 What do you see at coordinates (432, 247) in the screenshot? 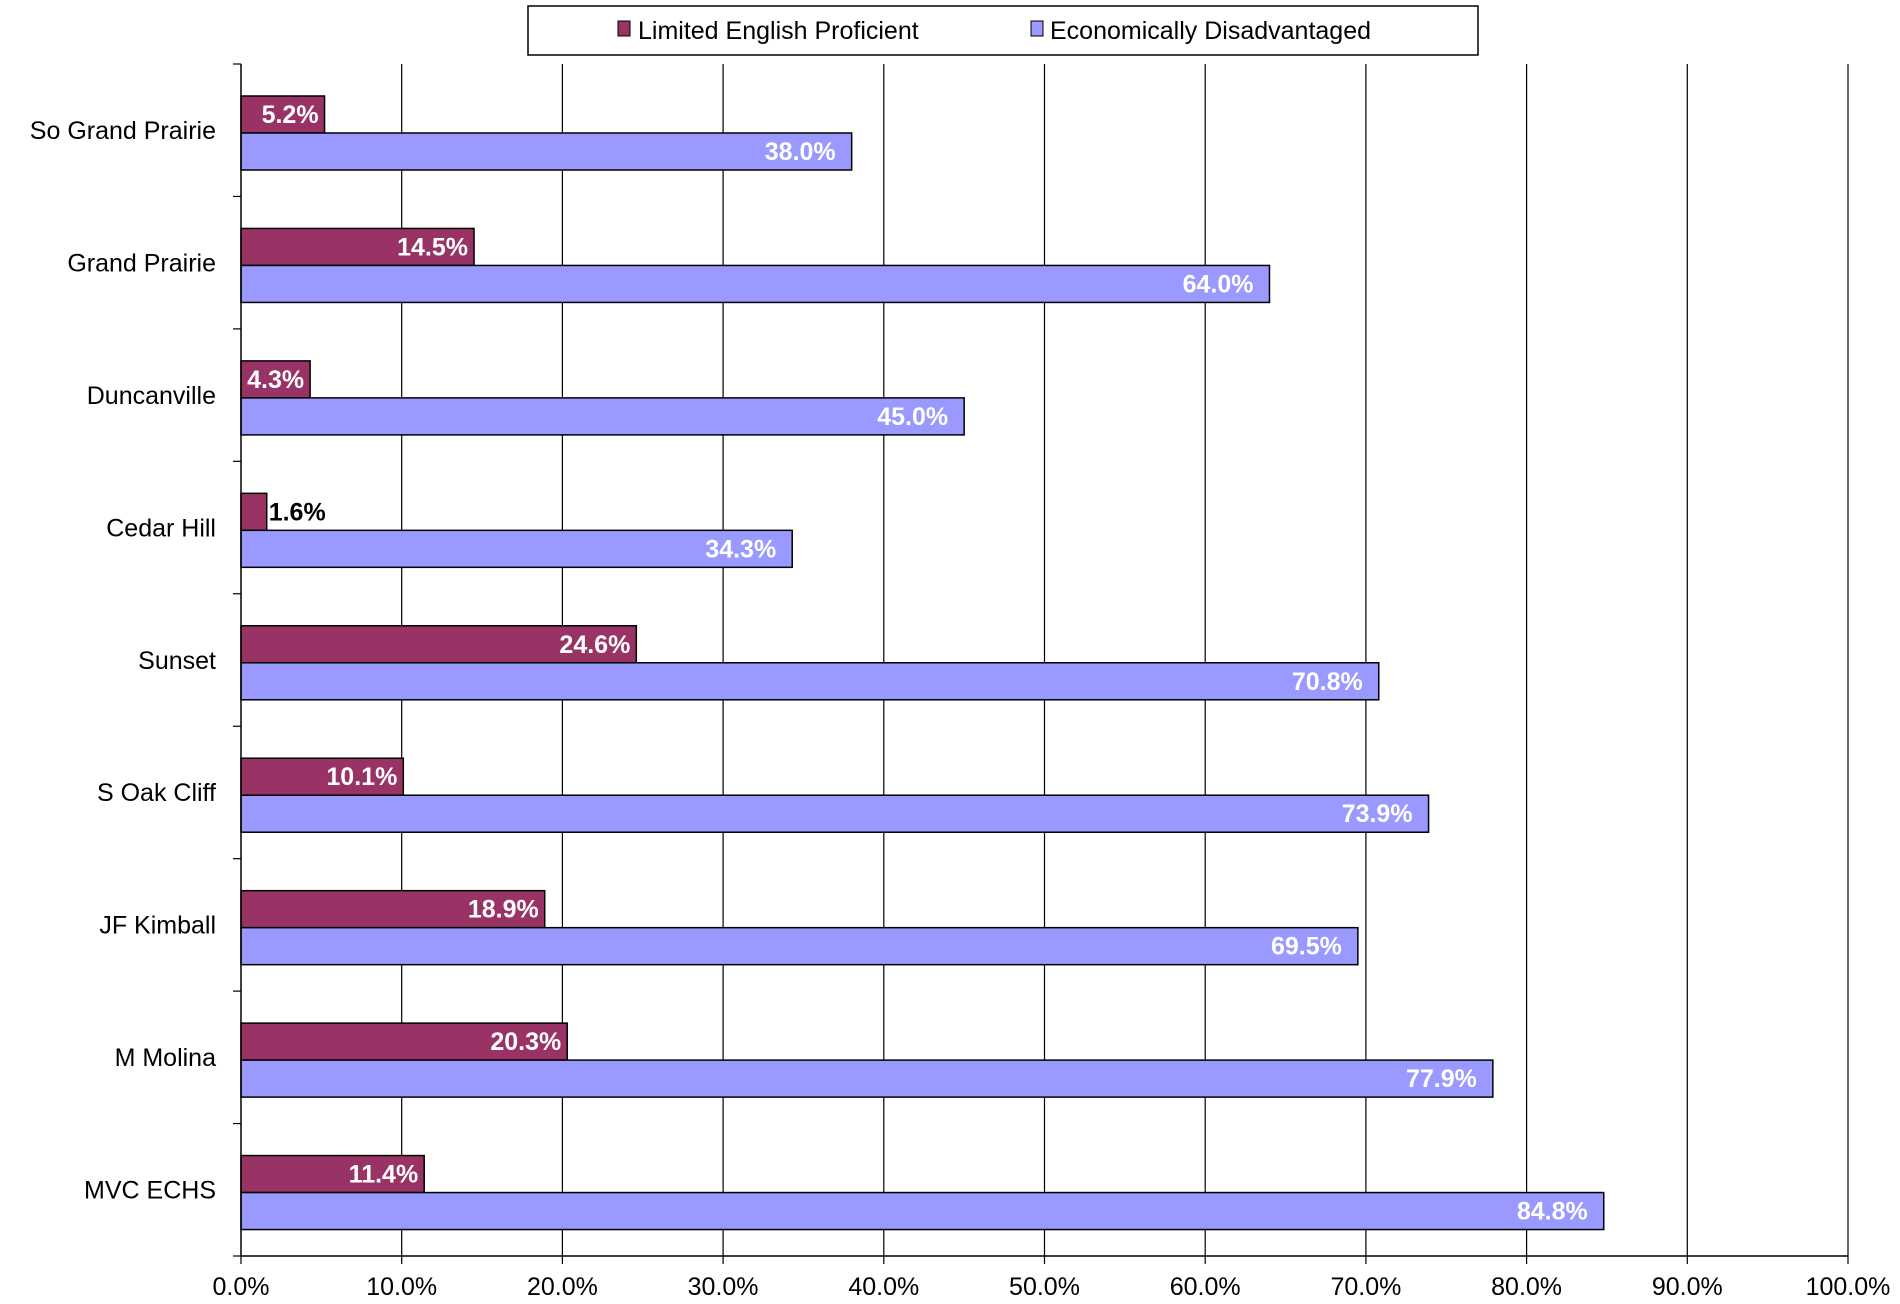
I see `data-label-limited-english: 14.5%` at bounding box center [432, 247].